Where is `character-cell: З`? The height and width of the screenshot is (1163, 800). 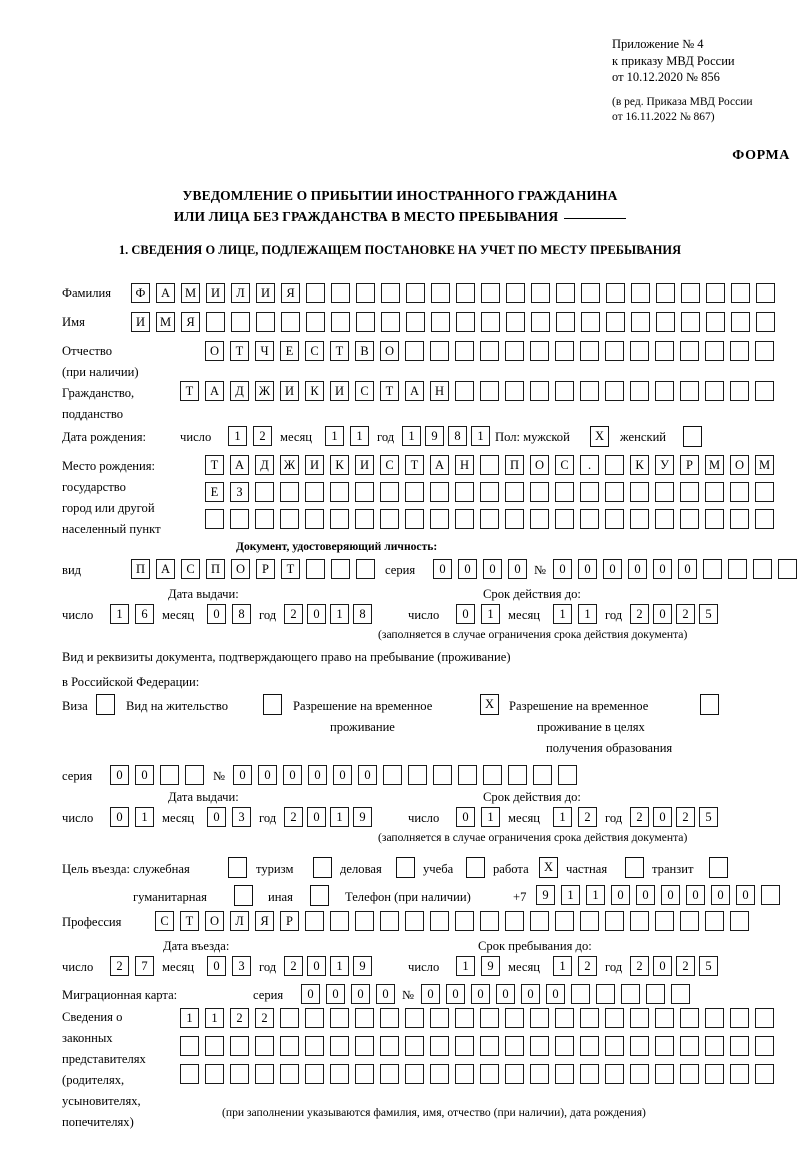
character-cell: З is located at coordinates (239, 492).